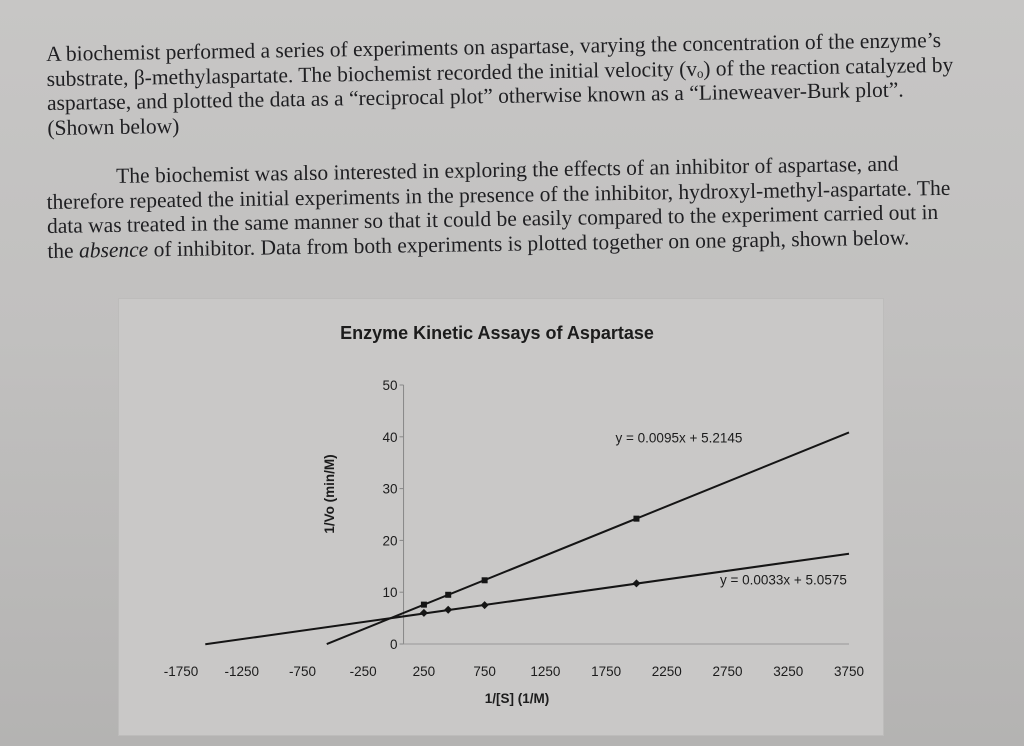 The image size is (1024, 746). I want to click on y-axis-label: 1/Vo (min/M), so click(329, 493).